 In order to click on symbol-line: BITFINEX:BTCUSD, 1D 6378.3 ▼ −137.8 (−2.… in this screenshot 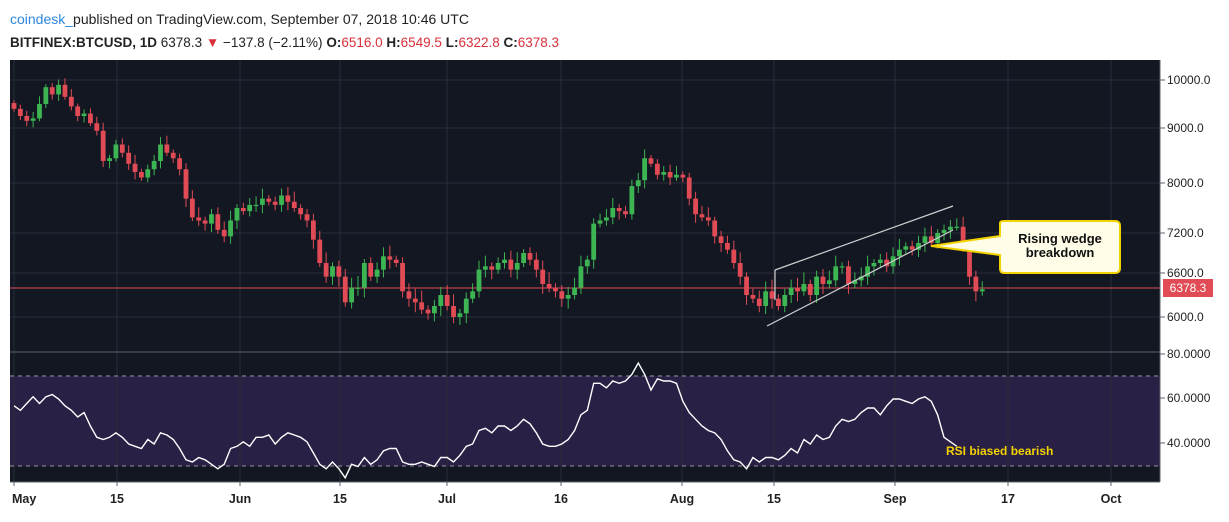, I will do `click(284, 42)`.